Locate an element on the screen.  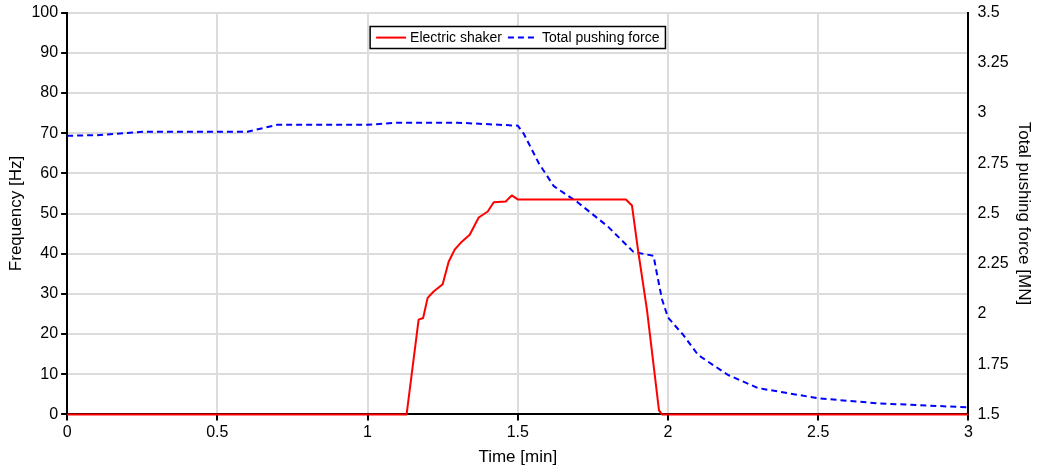
y-tick-label: 80 is located at coordinates (49, 92).